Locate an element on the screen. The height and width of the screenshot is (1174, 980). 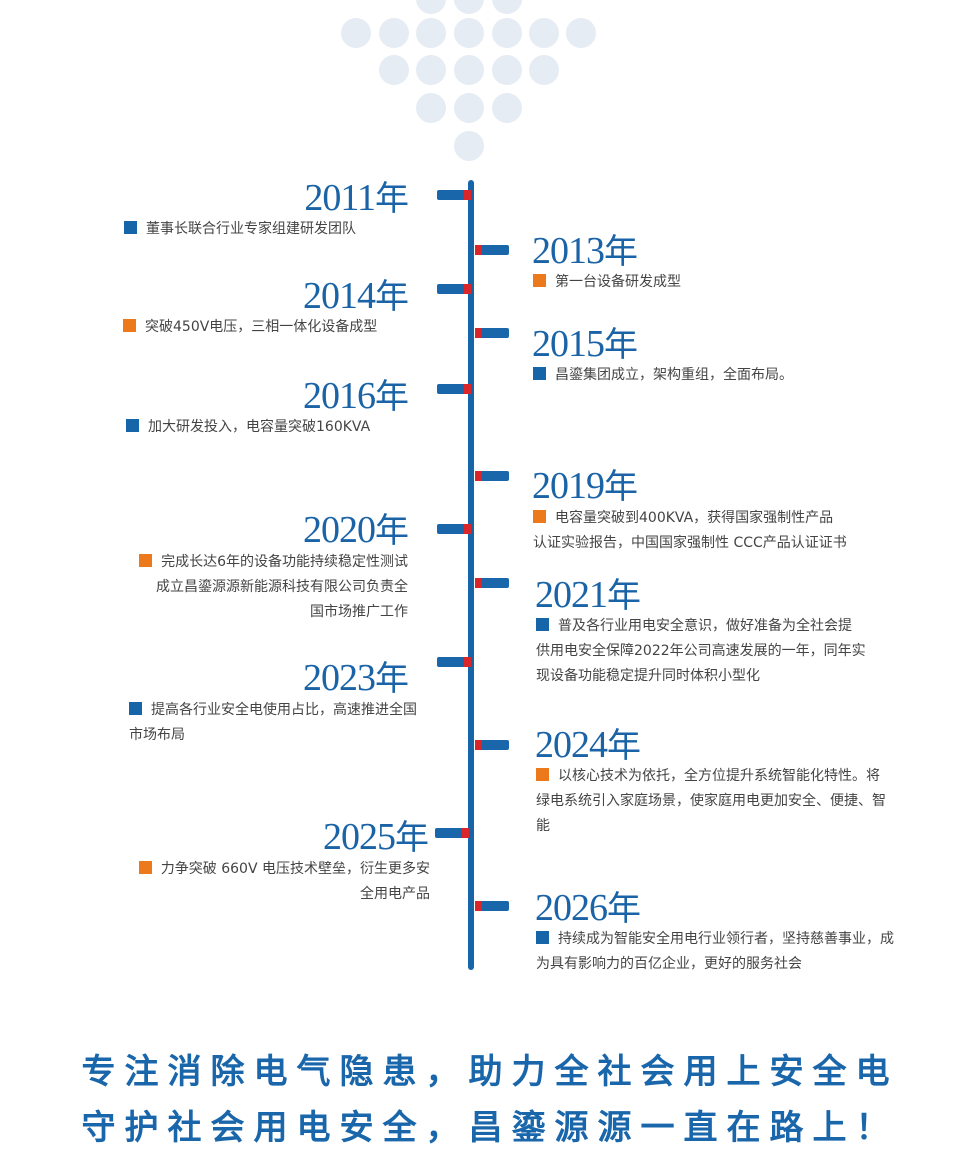
milestone-description: 突破450V电压，三相一体化设备成型 is located at coordinates (250, 327).